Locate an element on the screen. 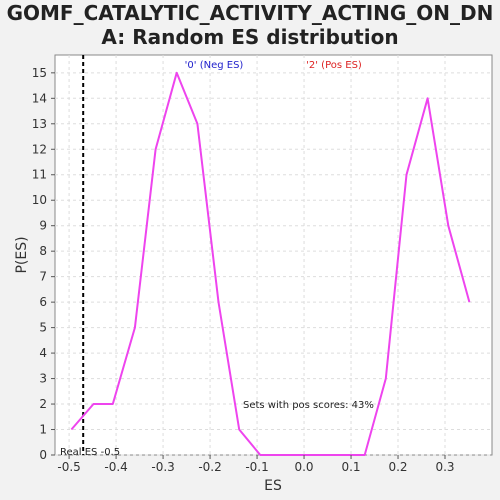 This screenshot has height=500, width=500. chart-title-line-1: GOMF_CATALYTIC_ACTIVITY_ACTING_ON_DN is located at coordinates (250, 13).